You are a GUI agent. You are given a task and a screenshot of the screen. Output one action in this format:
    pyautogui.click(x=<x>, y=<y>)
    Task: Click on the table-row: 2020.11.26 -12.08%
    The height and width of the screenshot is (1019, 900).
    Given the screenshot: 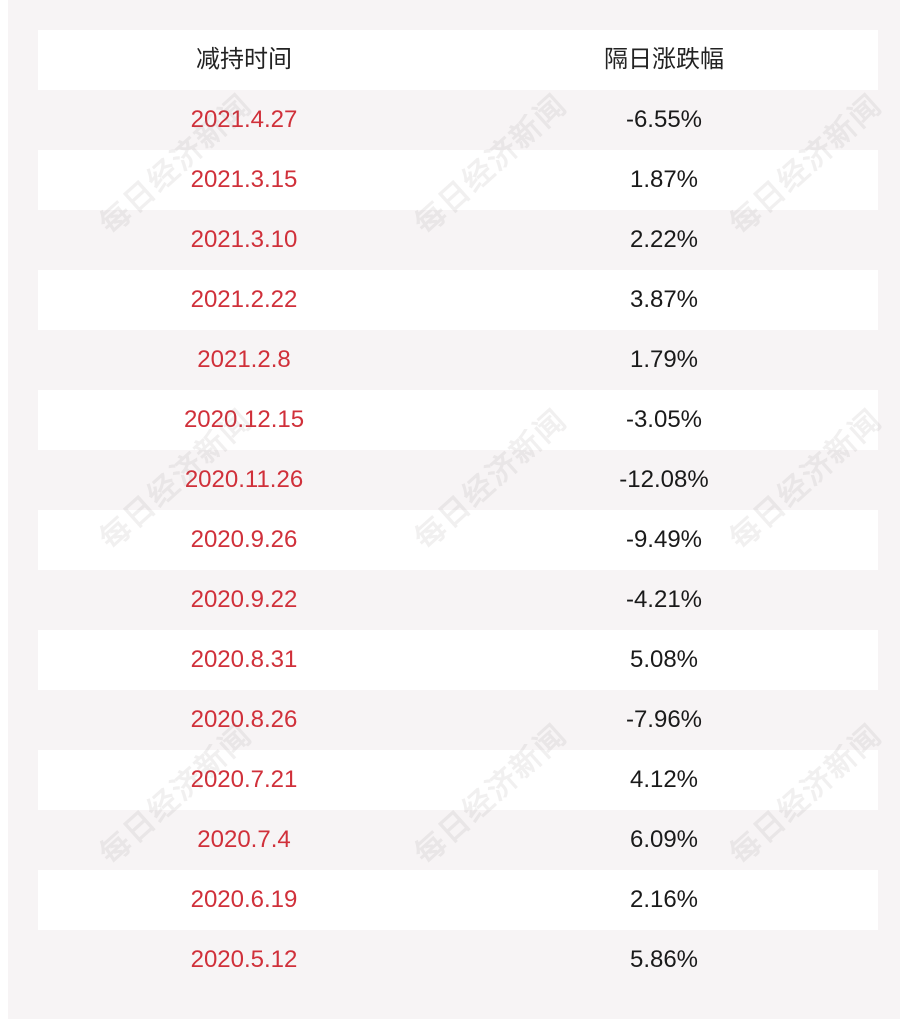 What is the action you would take?
    pyautogui.click(x=458, y=480)
    